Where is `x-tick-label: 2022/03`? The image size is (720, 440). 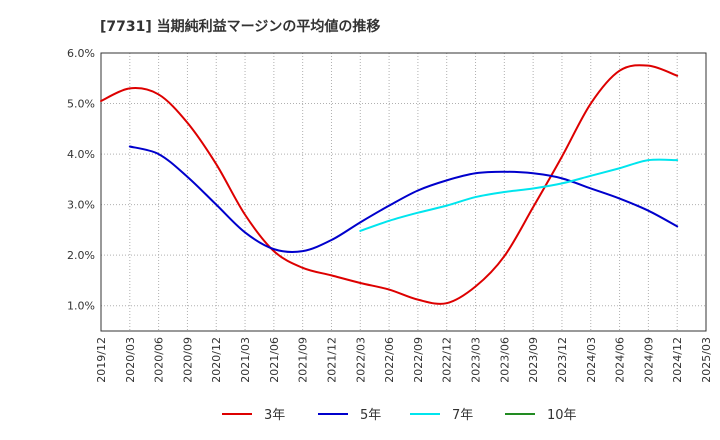
x-tick-label: 2022/03 is located at coordinates (360, 360).